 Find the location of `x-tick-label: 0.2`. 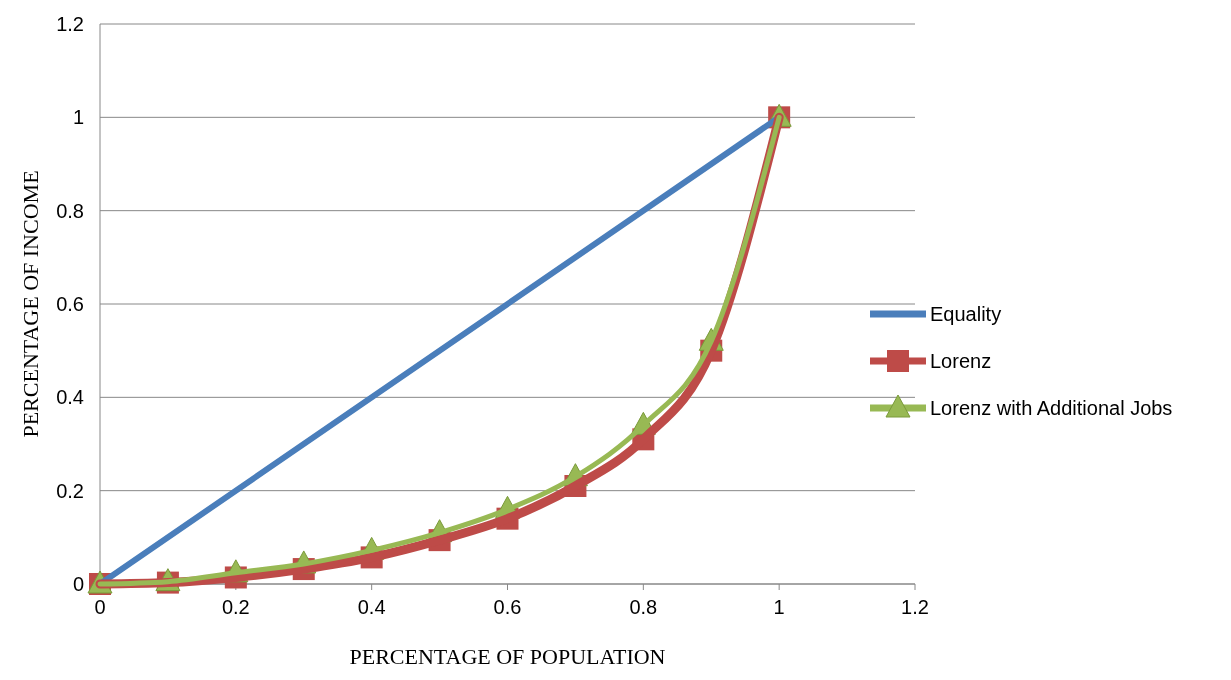

x-tick-label: 0.2 is located at coordinates (235, 607).